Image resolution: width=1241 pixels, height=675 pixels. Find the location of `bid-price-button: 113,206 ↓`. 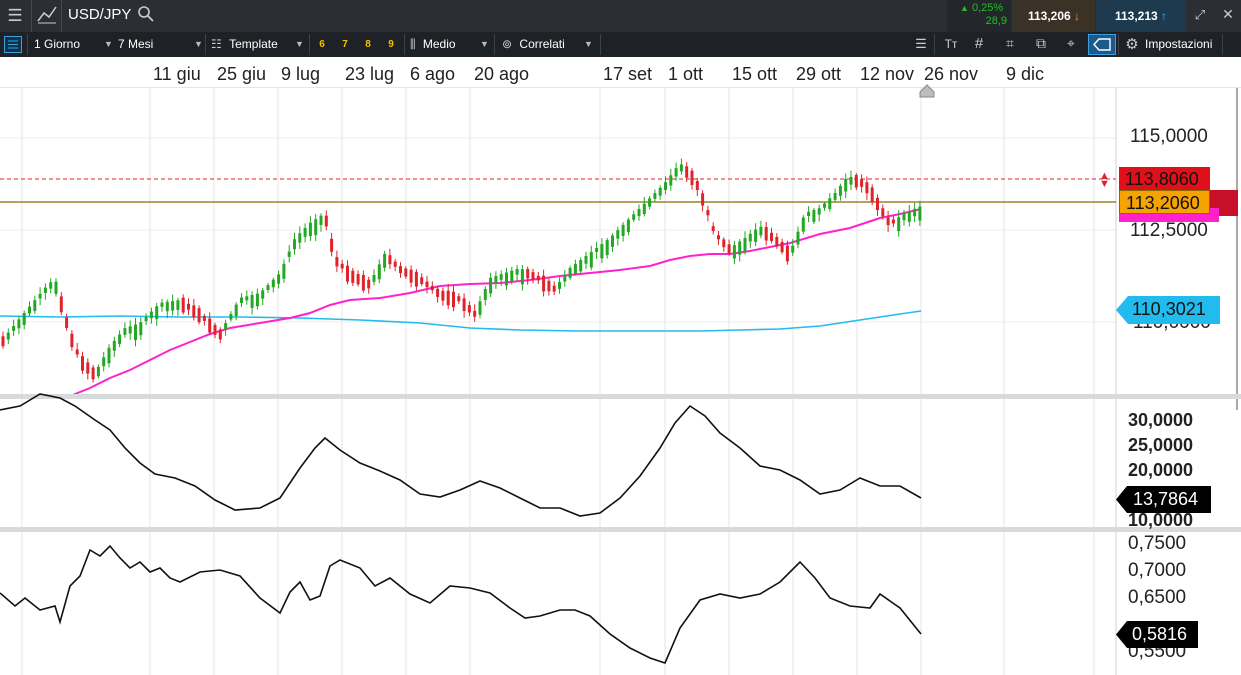

bid-price-button: 113,206 ↓ is located at coordinates (1054, 16).